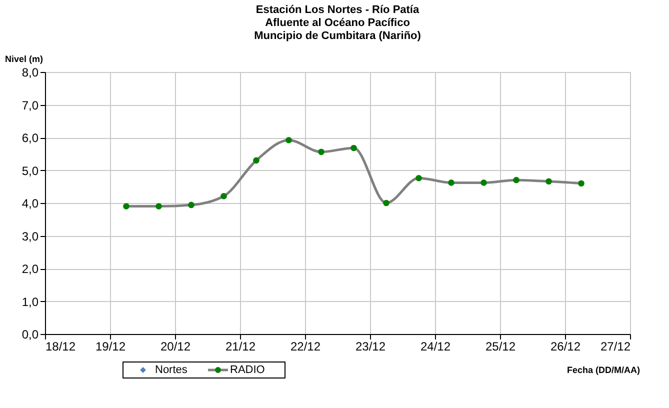 Image resolution: width=669 pixels, height=408 pixels. What do you see at coordinates (30, 203) in the screenshot?
I see `y-tick-label: 4,0` at bounding box center [30, 203].